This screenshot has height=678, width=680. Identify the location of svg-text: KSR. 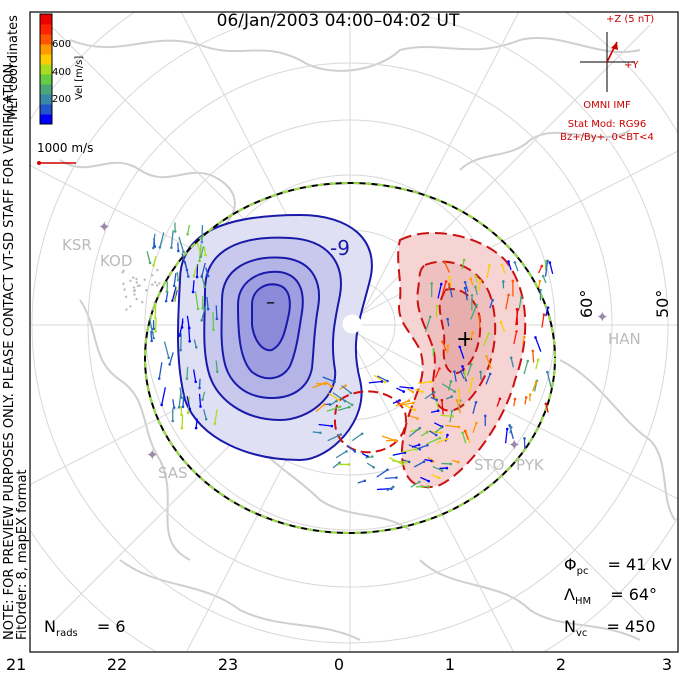
(77, 245).